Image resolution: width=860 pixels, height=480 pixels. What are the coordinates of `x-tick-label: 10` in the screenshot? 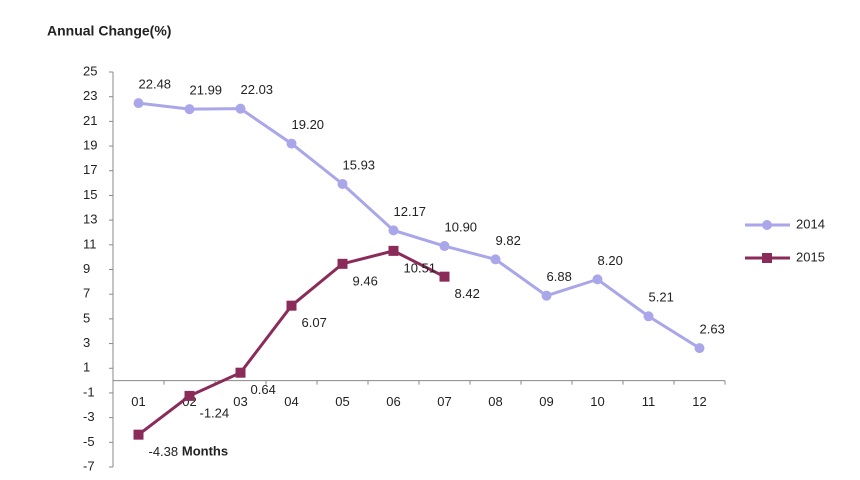 It's located at (597, 401).